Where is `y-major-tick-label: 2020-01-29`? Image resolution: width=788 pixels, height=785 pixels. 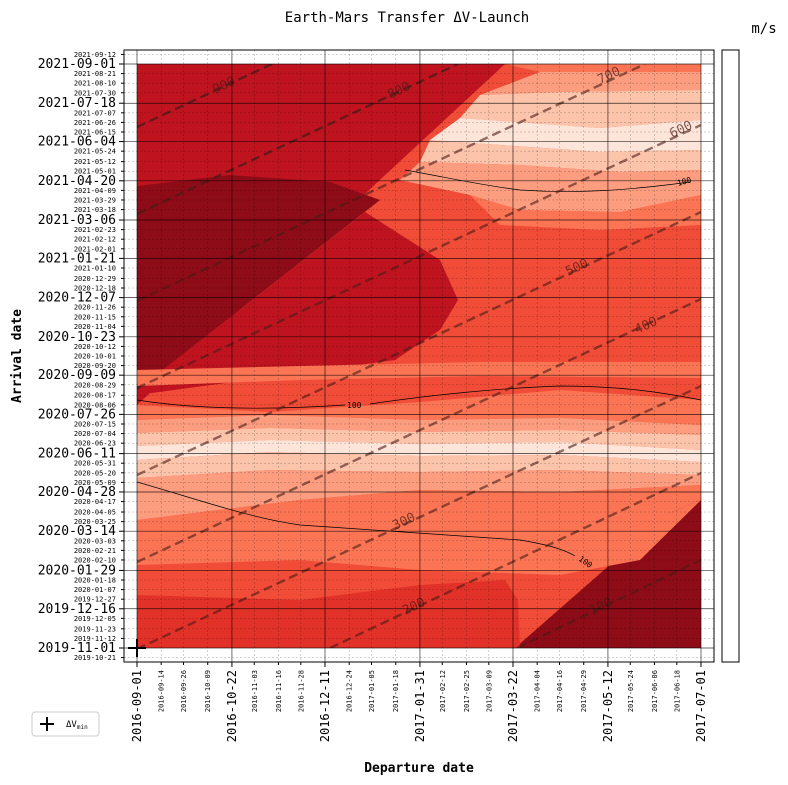
y-major-tick-label: 2020-01-29 is located at coordinates (77, 570).